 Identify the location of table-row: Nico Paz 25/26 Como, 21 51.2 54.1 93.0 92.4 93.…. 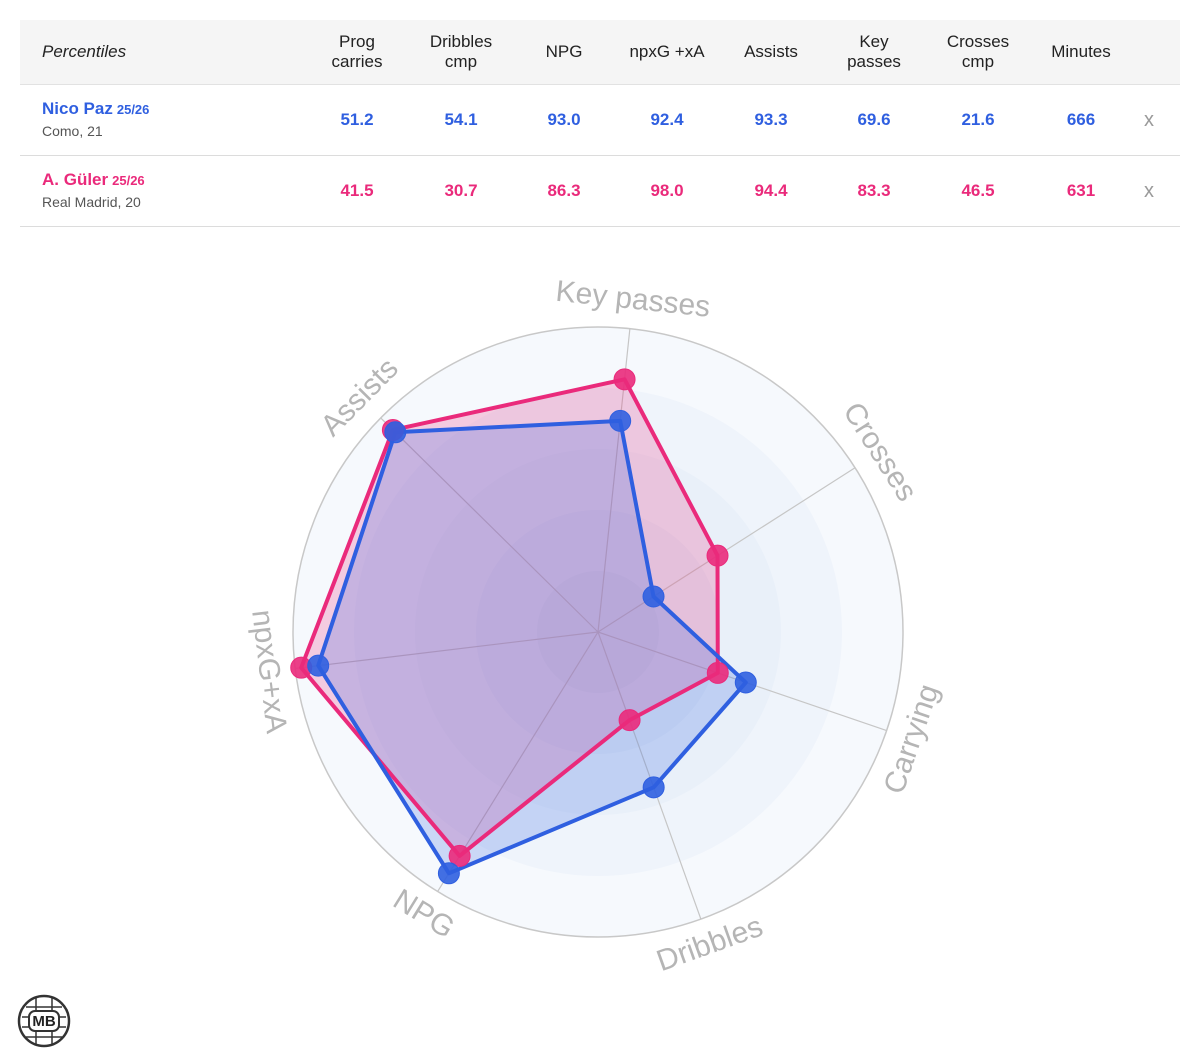
(600, 120).